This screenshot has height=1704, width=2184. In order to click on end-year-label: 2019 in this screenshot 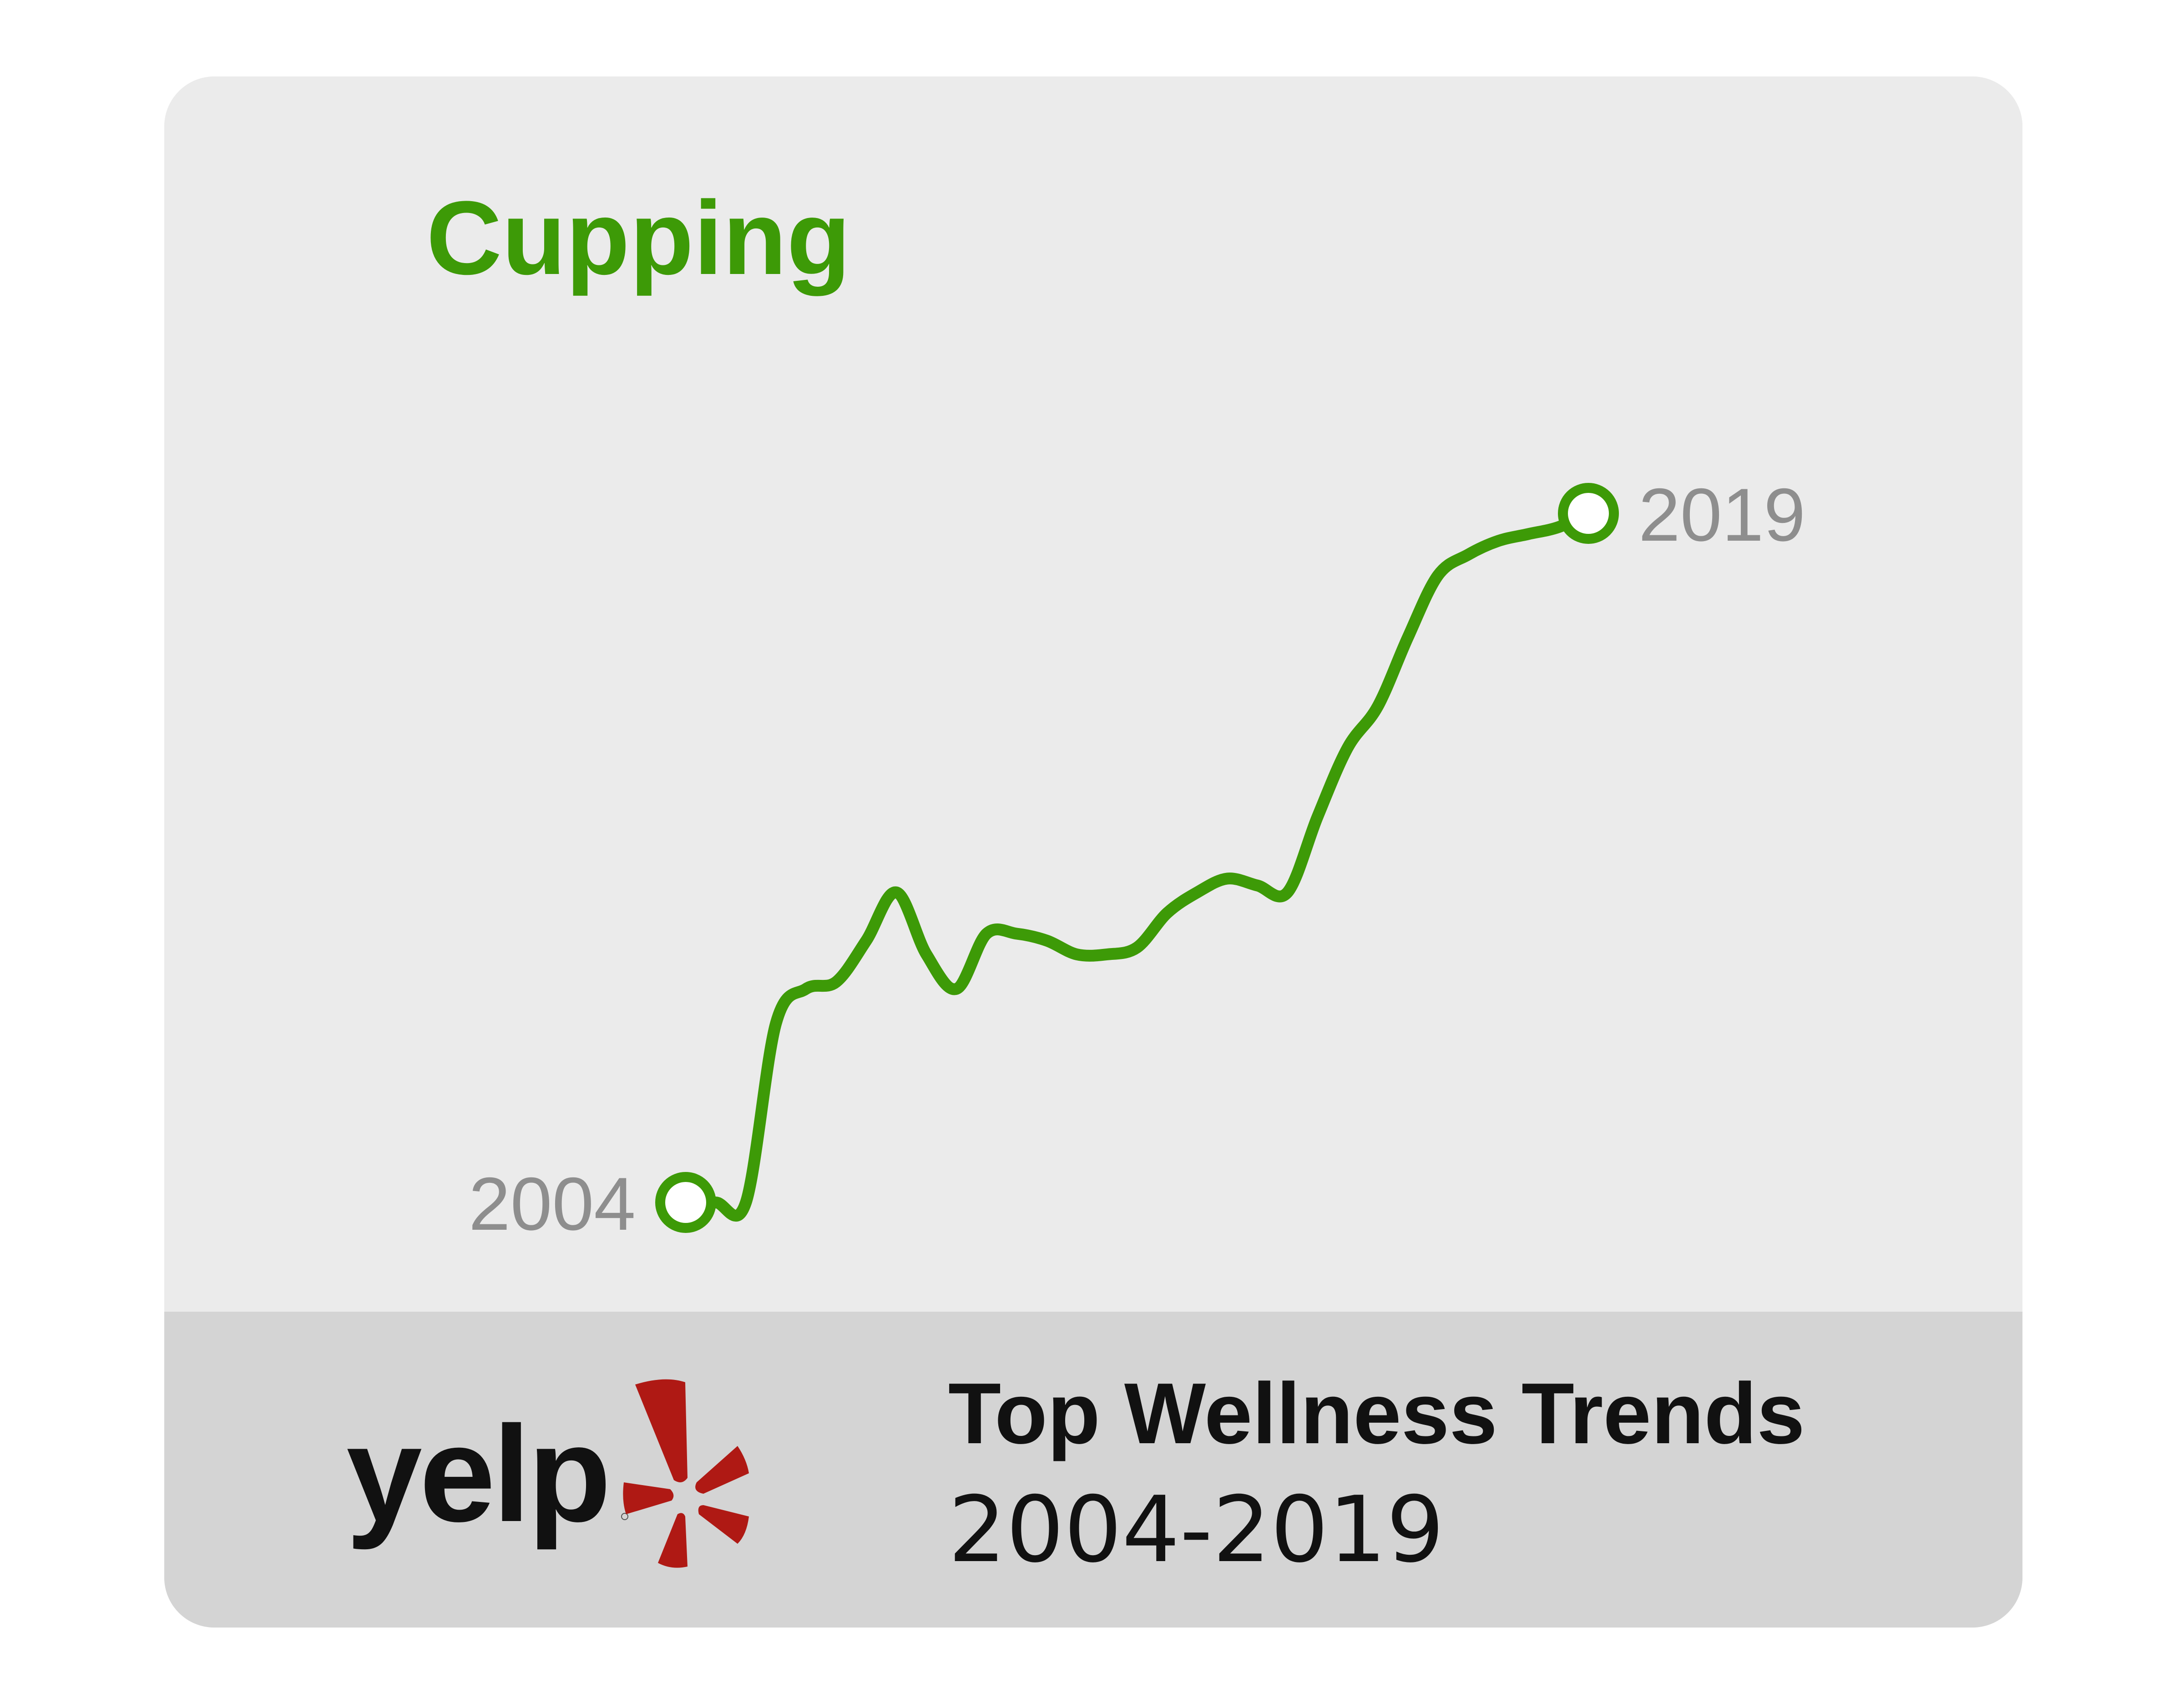, I will do `click(1722, 515)`.